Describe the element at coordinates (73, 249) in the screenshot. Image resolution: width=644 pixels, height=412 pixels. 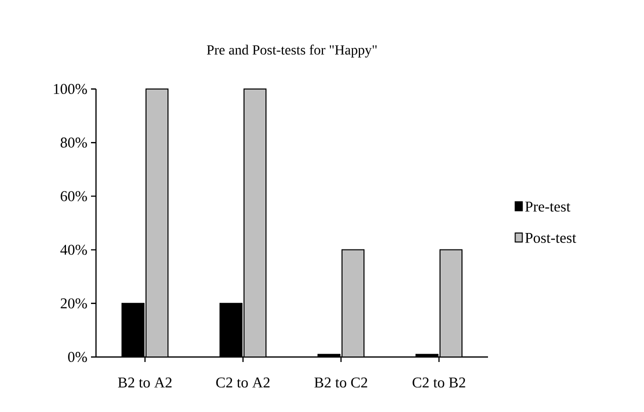
I see `y-tick-label: 40%` at that location.